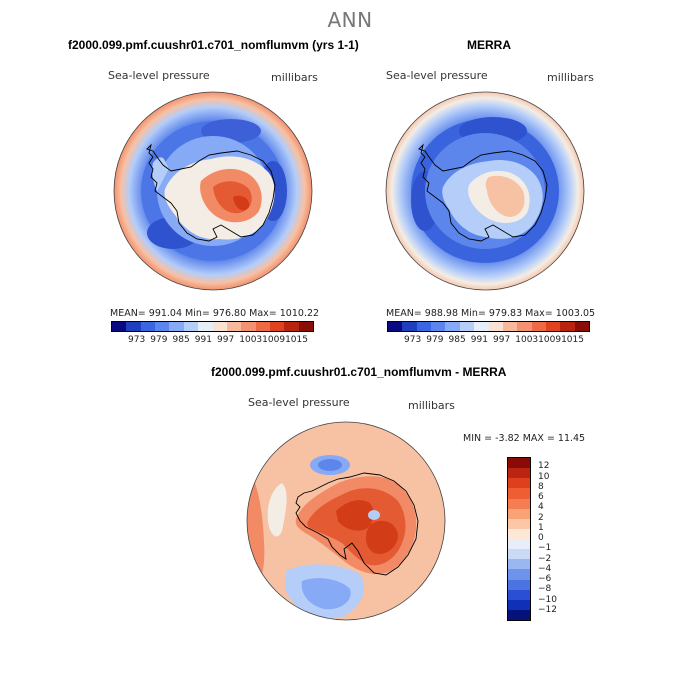  I want to click on diff-colorbar, so click(519, 539).